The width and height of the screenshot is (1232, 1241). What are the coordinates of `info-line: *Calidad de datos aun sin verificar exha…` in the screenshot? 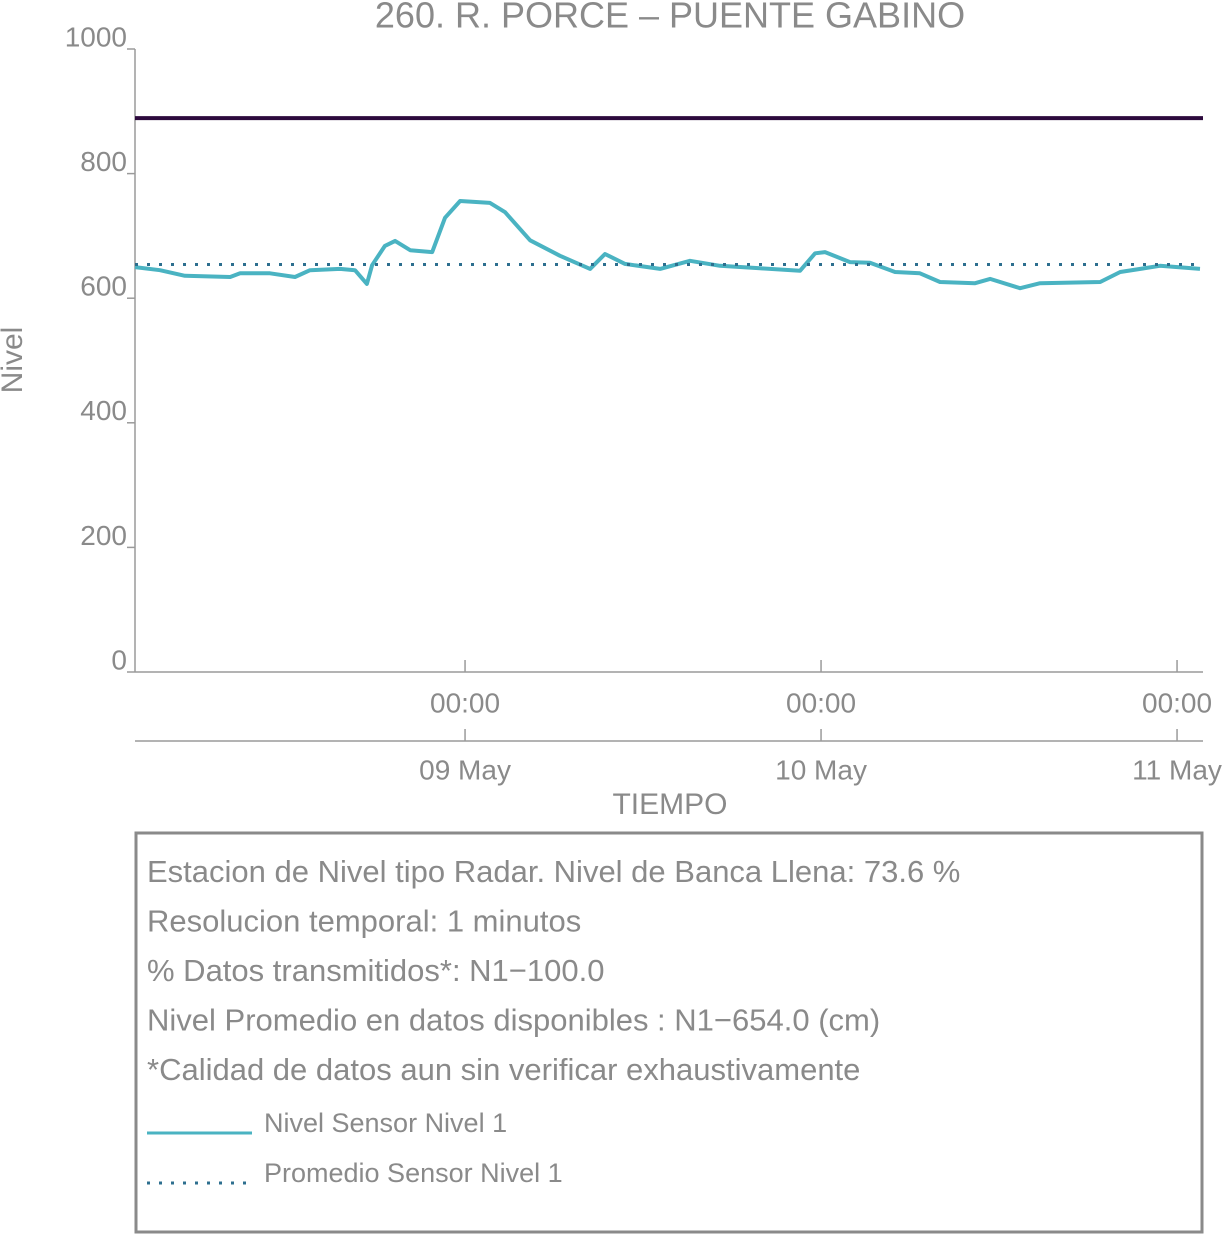 It's located at (503, 1069).